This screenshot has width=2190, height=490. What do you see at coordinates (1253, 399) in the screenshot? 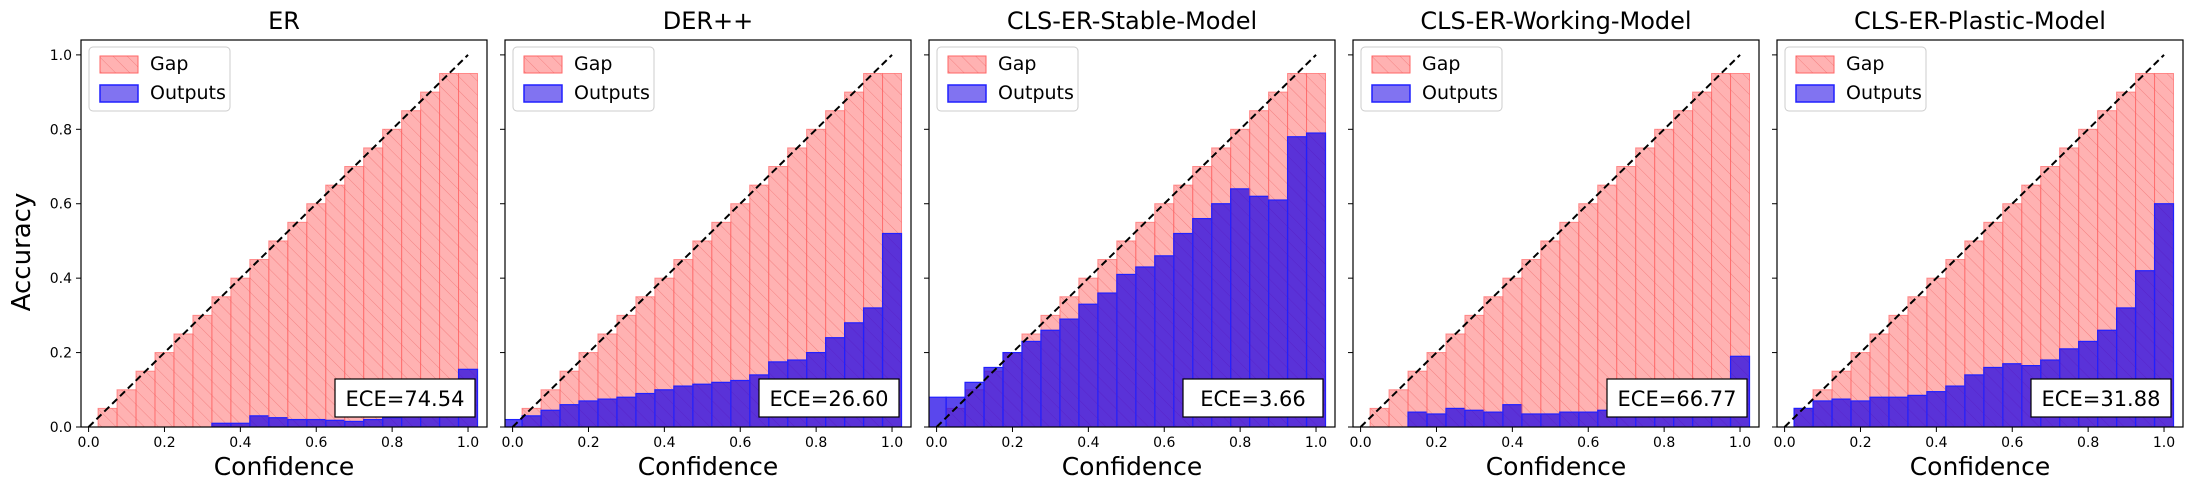
I see `ece-value: ECE=3.66` at bounding box center [1253, 399].